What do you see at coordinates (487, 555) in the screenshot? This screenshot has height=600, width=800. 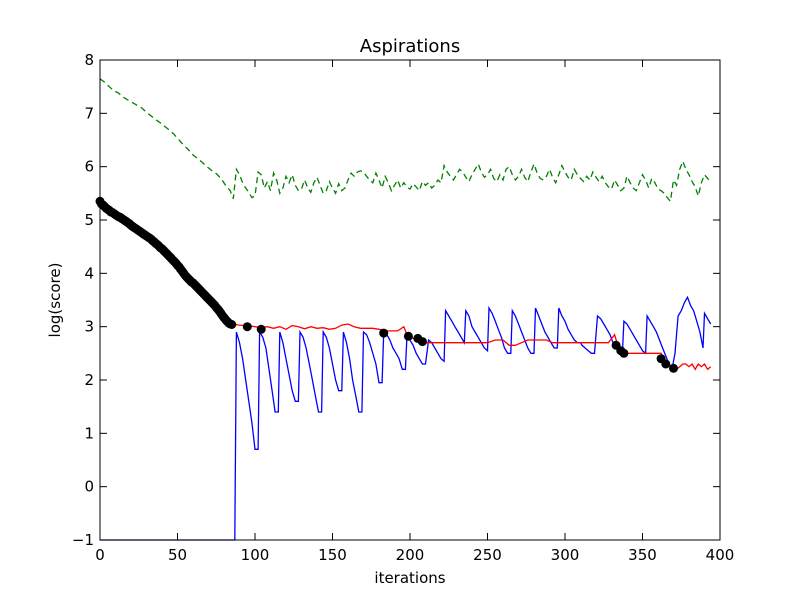 I see `x-tick-label: 250` at bounding box center [487, 555].